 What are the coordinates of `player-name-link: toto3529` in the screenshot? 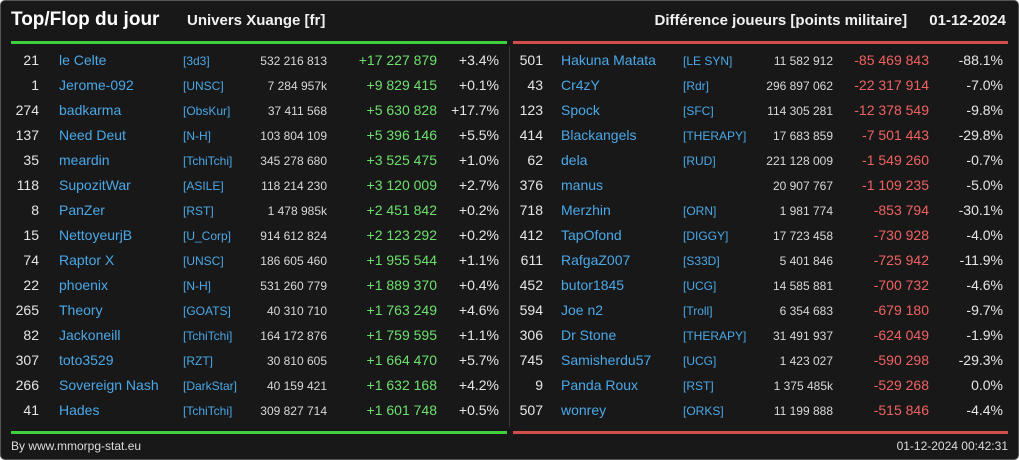 It's located at (86, 360).